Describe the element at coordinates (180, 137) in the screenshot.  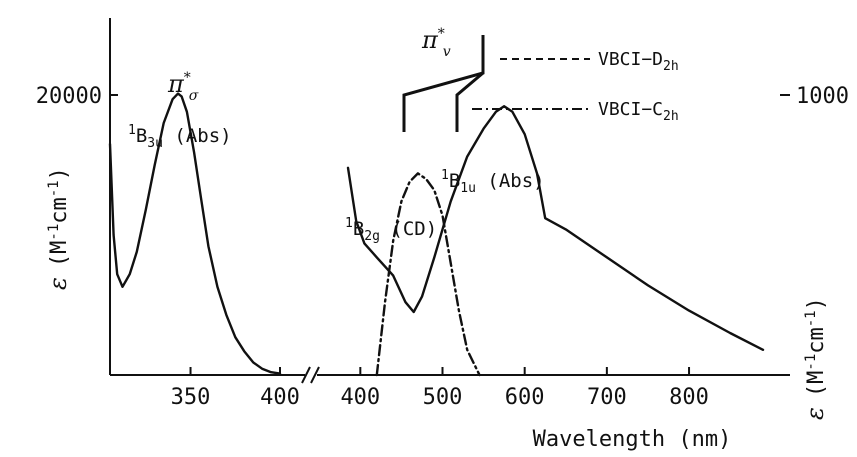
I see `b3u-abs-label: 1B3u (Abs)` at that location.